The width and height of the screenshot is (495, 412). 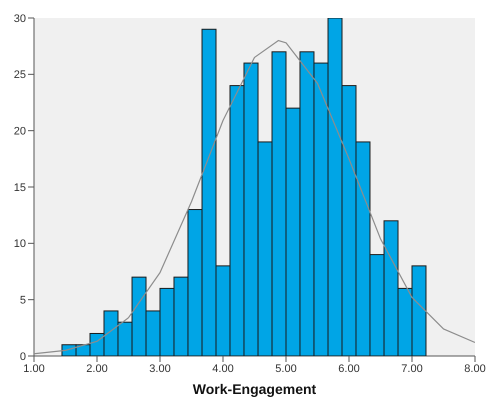 I want to click on x-tick-label: 3.00, so click(x=160, y=368).